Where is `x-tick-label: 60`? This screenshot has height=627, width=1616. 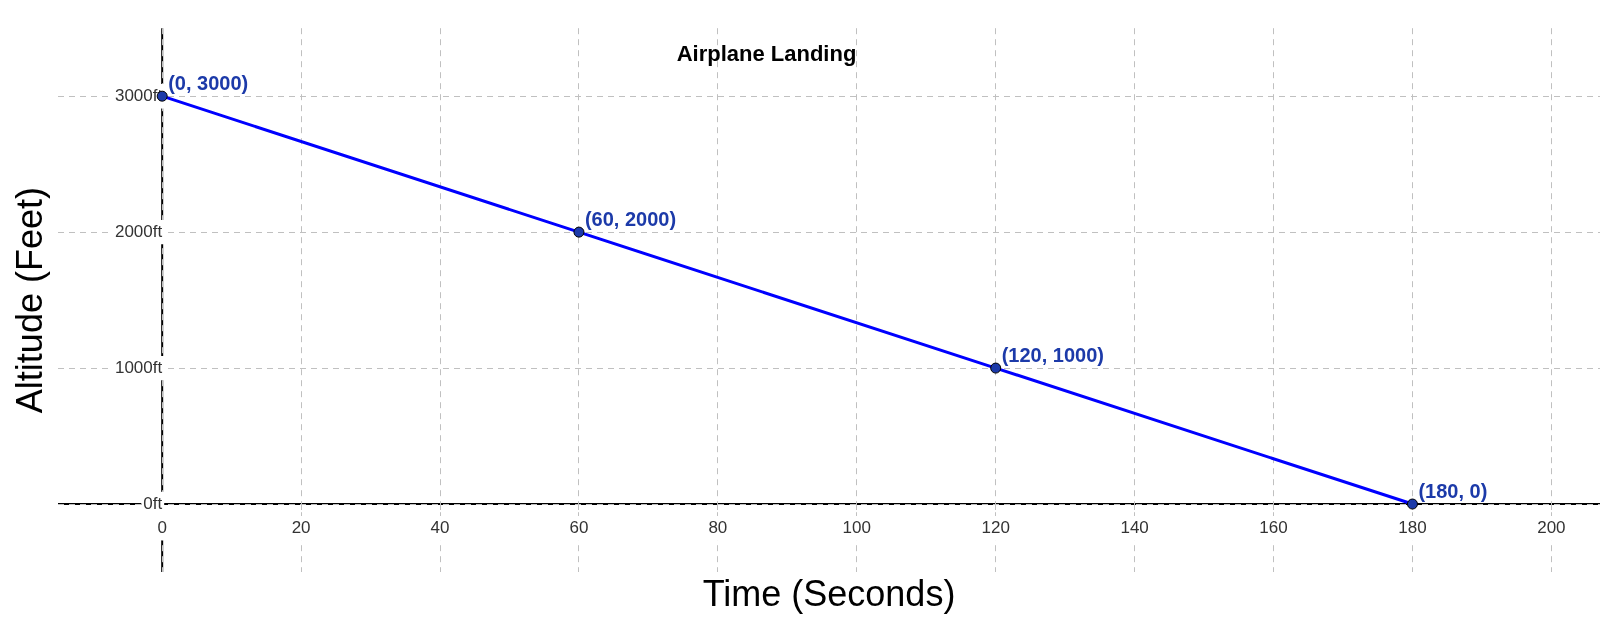
x-tick-label: 60 is located at coordinates (579, 527).